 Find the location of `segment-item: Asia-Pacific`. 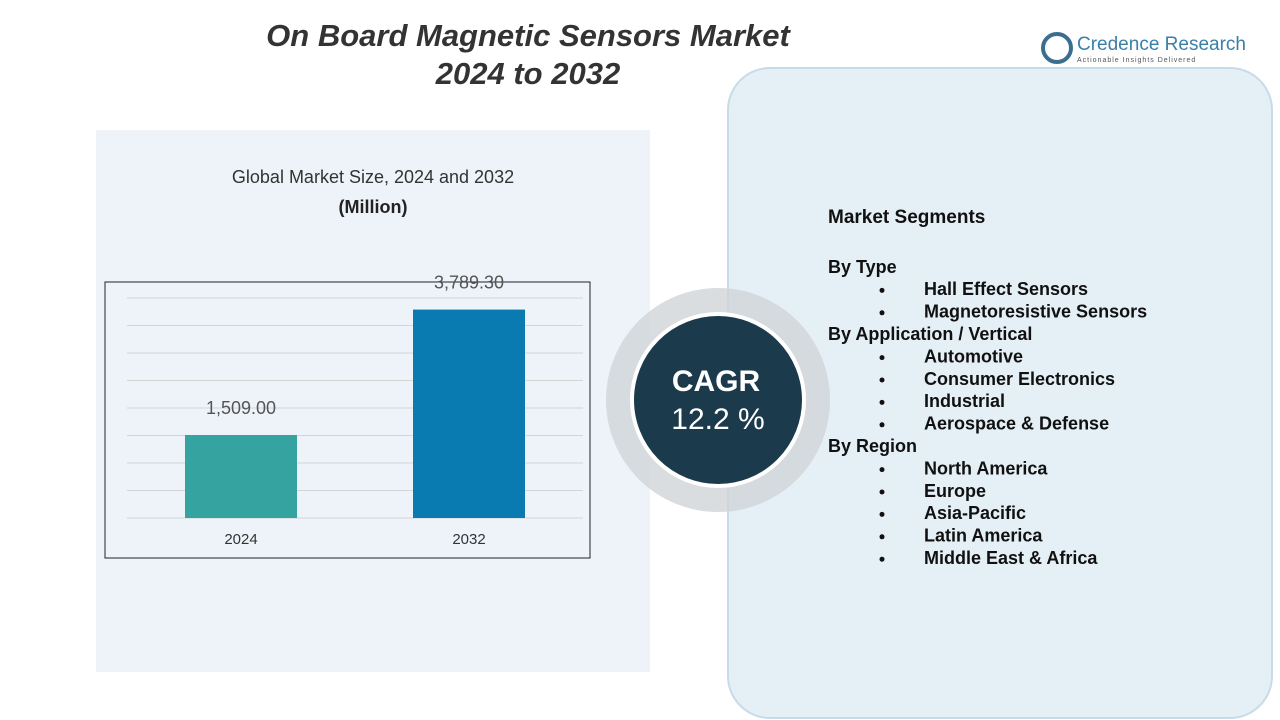

segment-item: Asia-Pacific is located at coordinates (975, 513).